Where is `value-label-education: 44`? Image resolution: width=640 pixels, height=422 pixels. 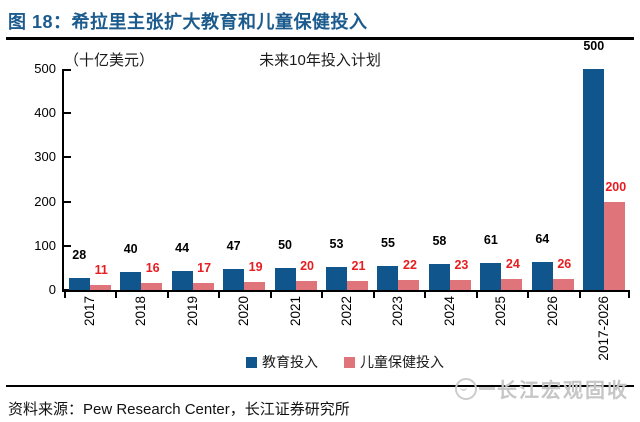
value-label-education: 44 is located at coordinates (182, 247).